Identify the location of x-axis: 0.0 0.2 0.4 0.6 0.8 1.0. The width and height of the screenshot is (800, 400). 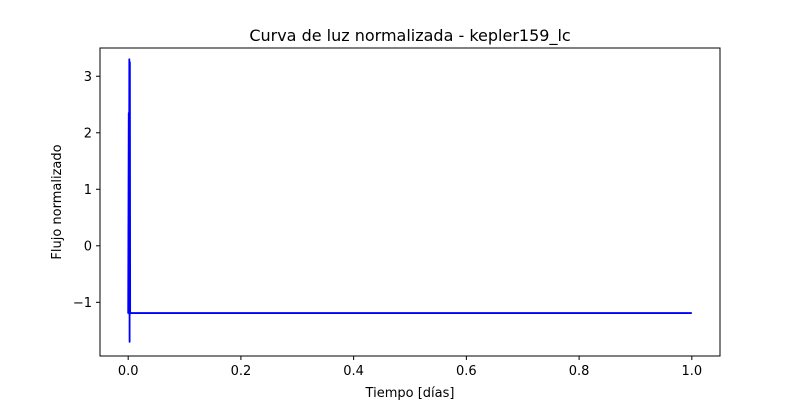
(410, 367).